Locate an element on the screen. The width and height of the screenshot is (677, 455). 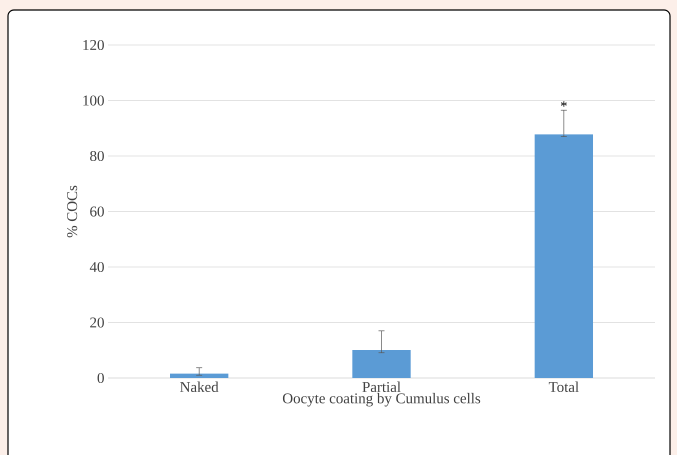
annotation: * is located at coordinates (563, 104).